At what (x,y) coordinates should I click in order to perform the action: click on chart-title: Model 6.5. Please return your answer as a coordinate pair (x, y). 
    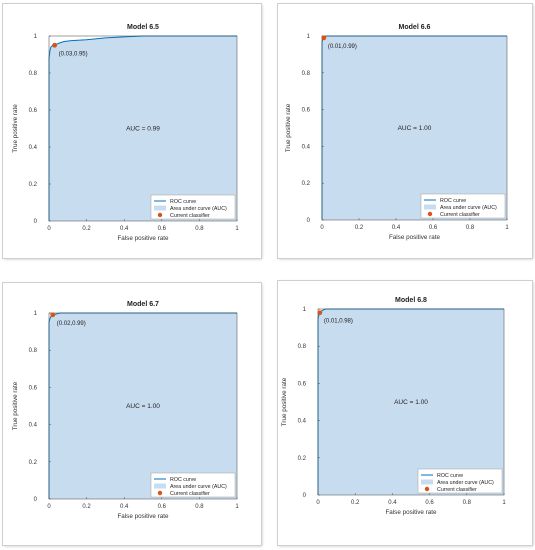
    Looking at the image, I should click on (143, 27).